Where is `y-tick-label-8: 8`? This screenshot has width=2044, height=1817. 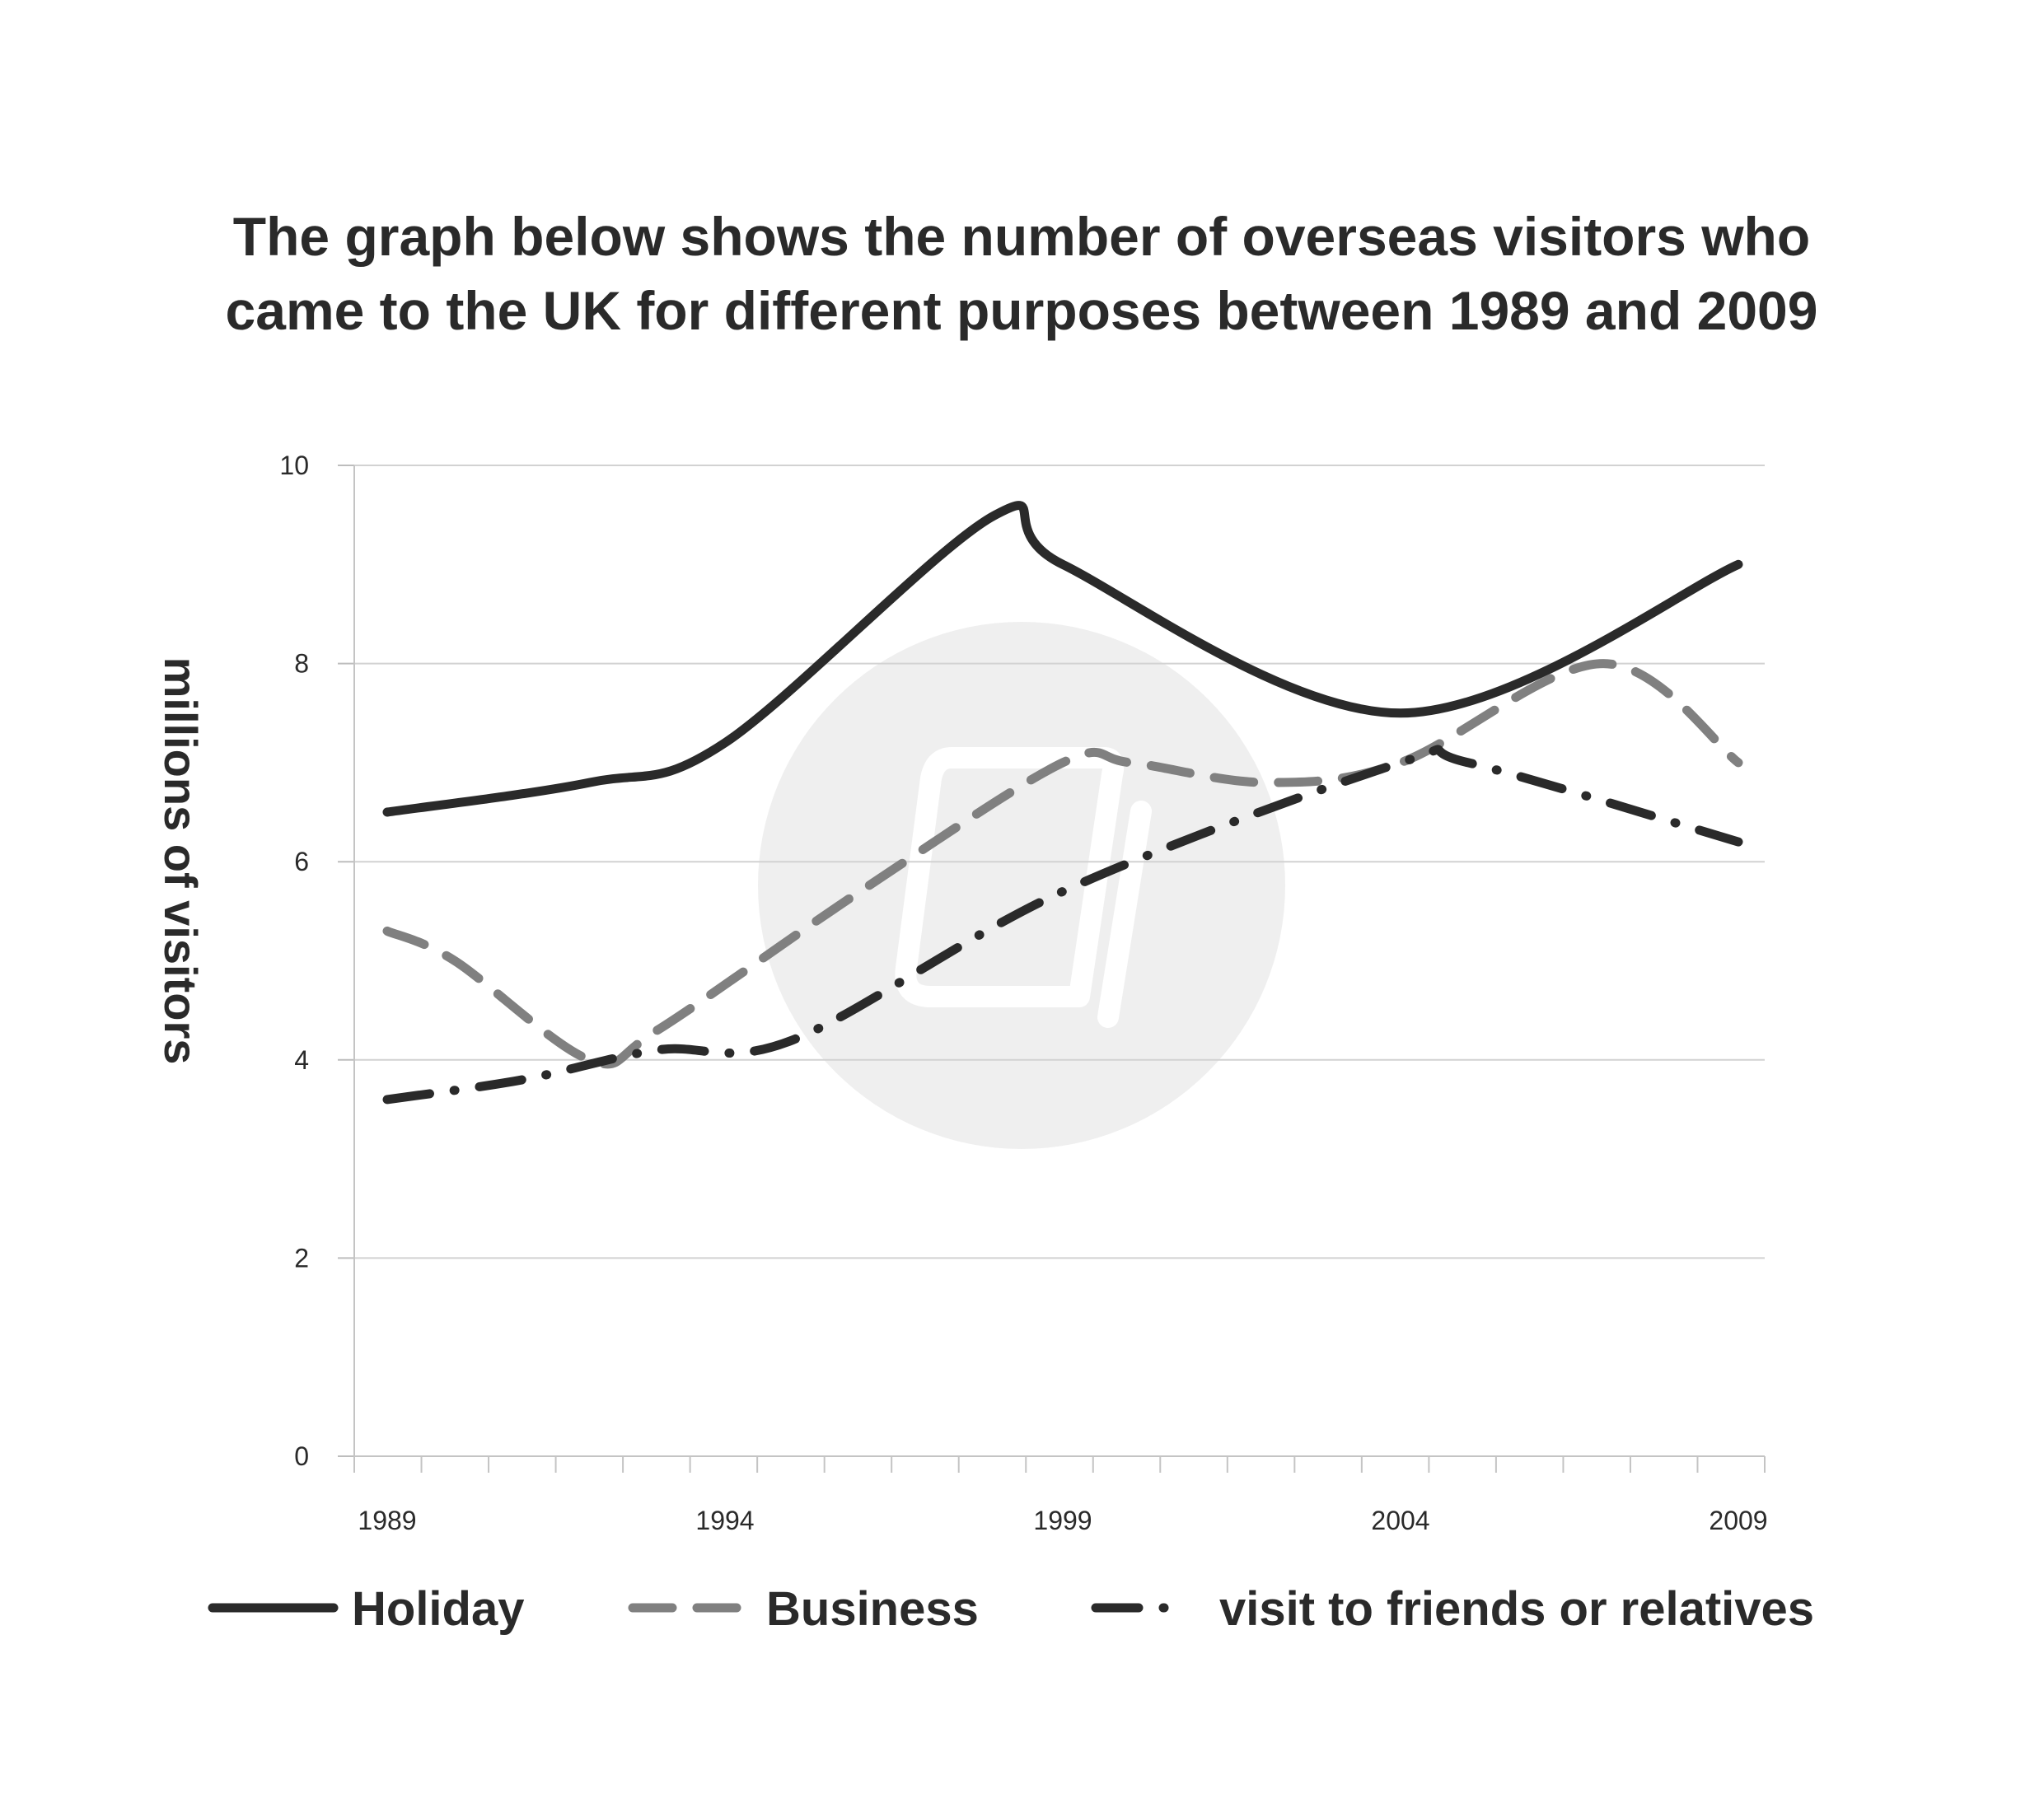
y-tick-label-8: 8 is located at coordinates (301, 664).